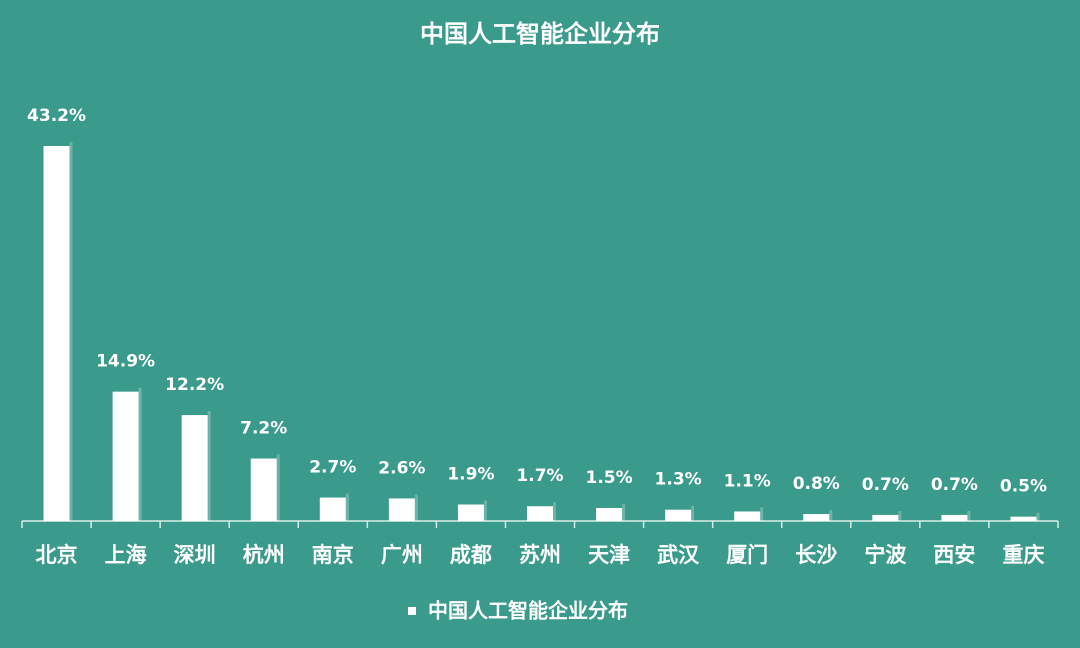 The height and width of the screenshot is (648, 1080). What do you see at coordinates (885, 555) in the screenshot?
I see `x-tick-label: 宁波` at bounding box center [885, 555].